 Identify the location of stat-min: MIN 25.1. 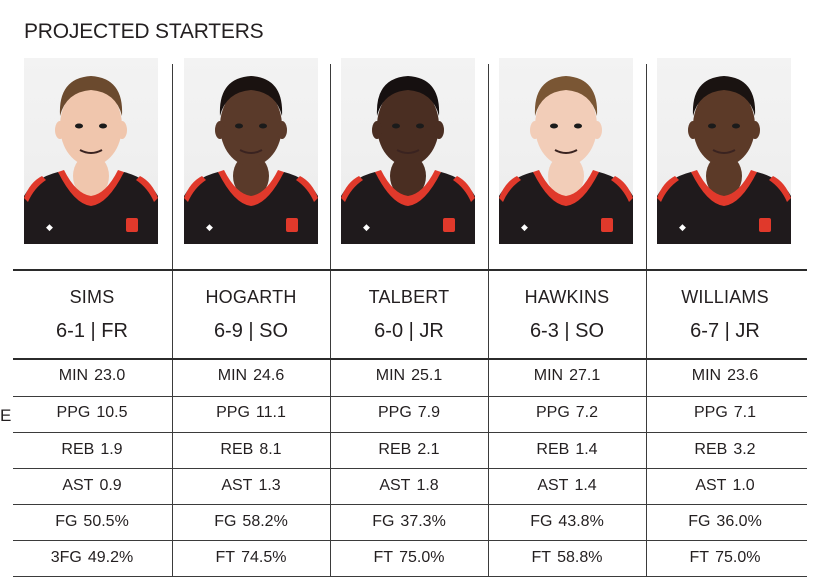
(409, 376).